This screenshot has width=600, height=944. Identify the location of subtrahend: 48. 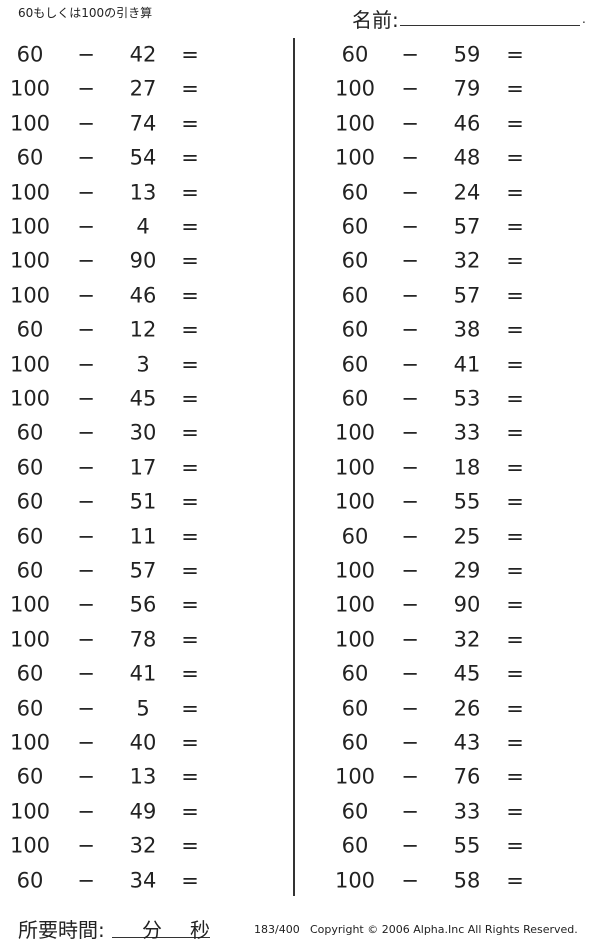
(467, 157).